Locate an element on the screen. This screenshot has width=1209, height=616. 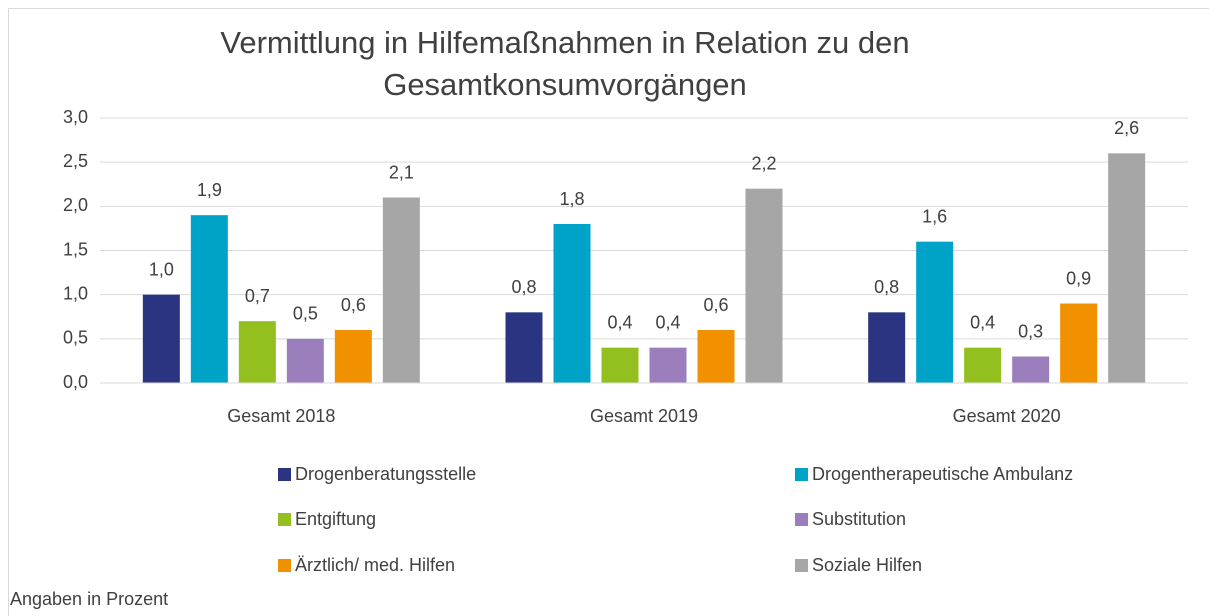
data-label: 0,9 is located at coordinates (1078, 278).